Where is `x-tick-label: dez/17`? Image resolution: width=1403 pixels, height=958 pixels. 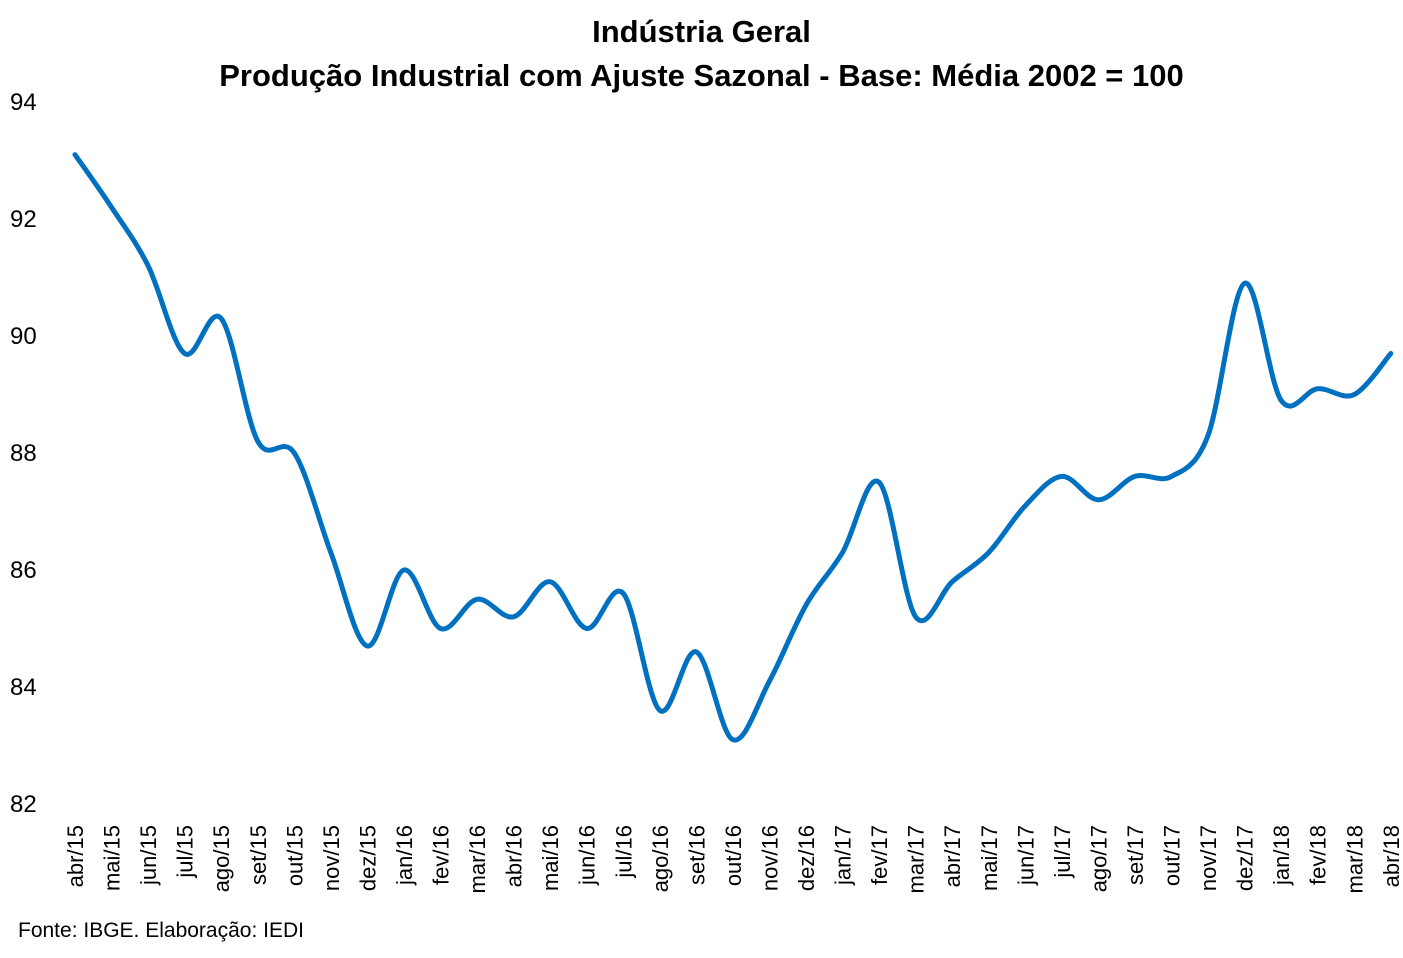
x-tick-label: dez/17 is located at coordinates (1245, 858).